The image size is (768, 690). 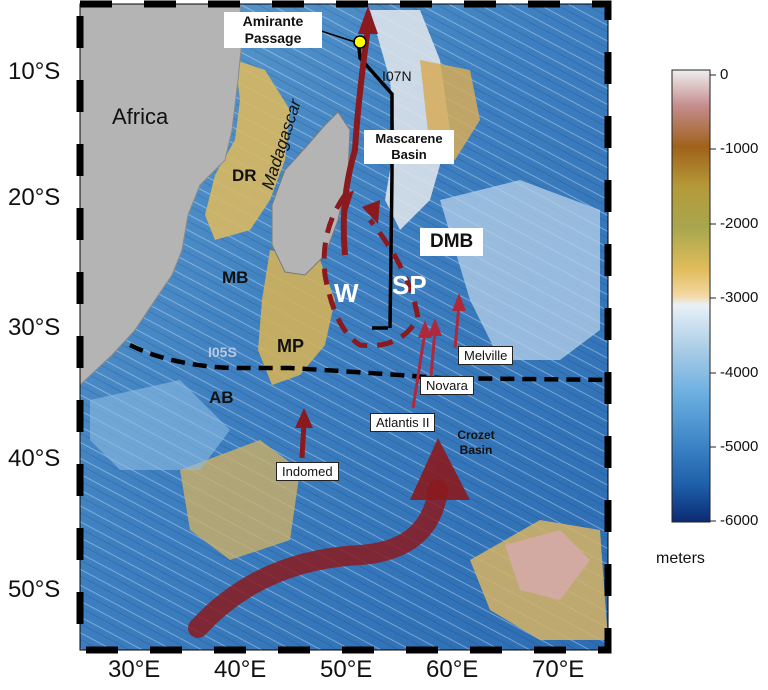 I want to click on northward-flow-line, so click(x=355, y=141).